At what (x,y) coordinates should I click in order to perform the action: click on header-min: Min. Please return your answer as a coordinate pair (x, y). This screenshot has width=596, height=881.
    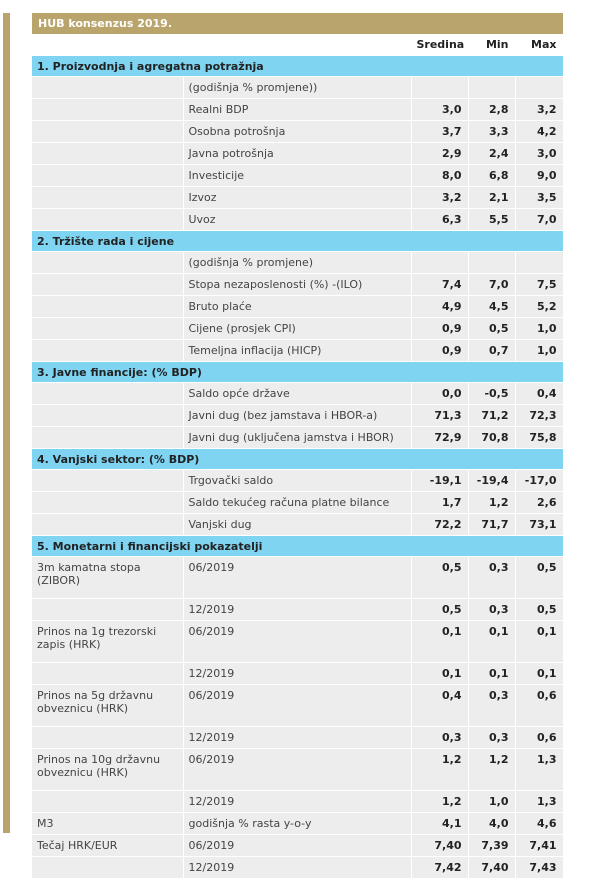
    Looking at the image, I should click on (492, 45).